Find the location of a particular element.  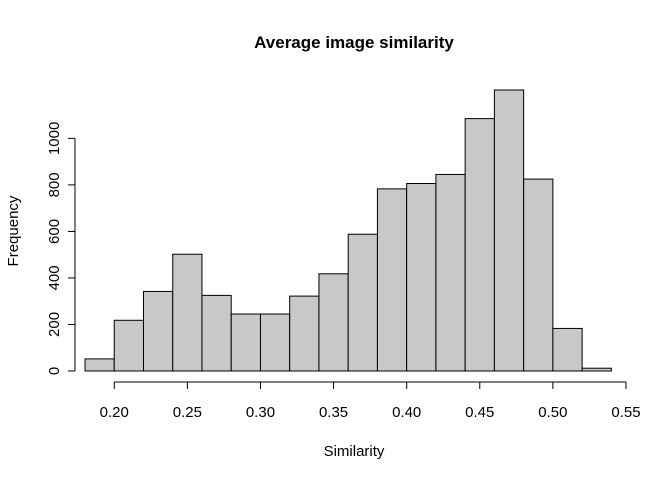

x-ticks-layer: 0.20 0.25 0.30 0.35 0.40 0.45 0.50 0.55 is located at coordinates (370, 401).